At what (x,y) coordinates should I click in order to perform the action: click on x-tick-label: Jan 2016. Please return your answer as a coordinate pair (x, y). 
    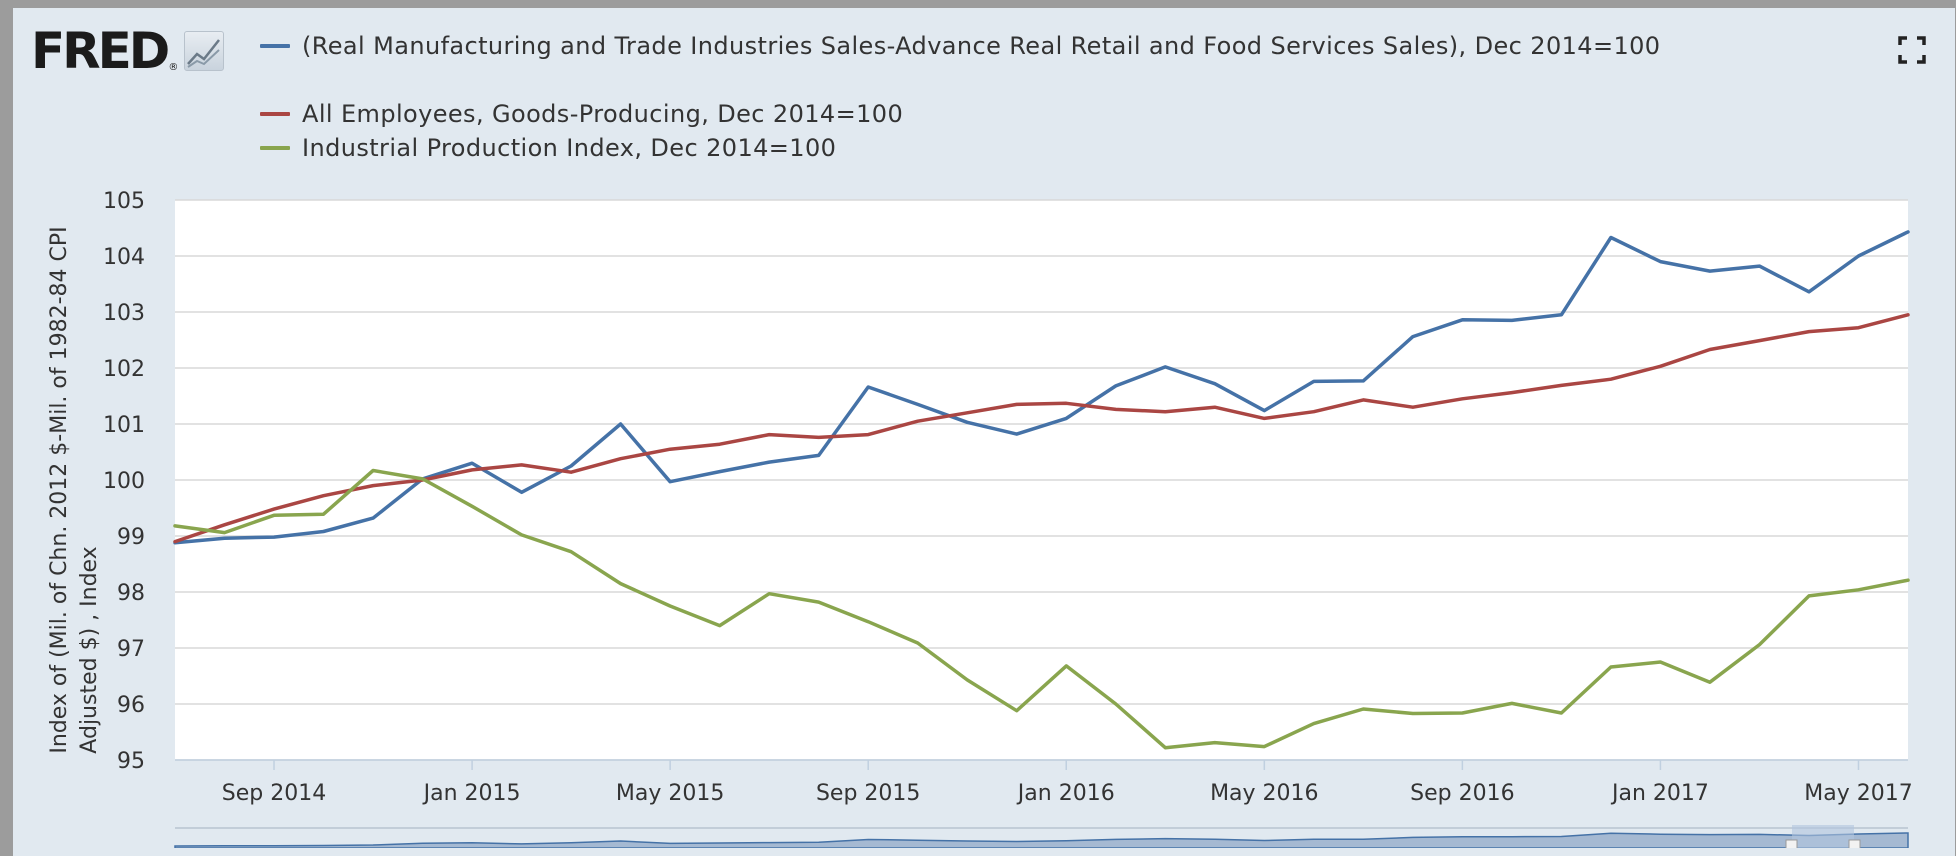
    Looking at the image, I should click on (1065, 793).